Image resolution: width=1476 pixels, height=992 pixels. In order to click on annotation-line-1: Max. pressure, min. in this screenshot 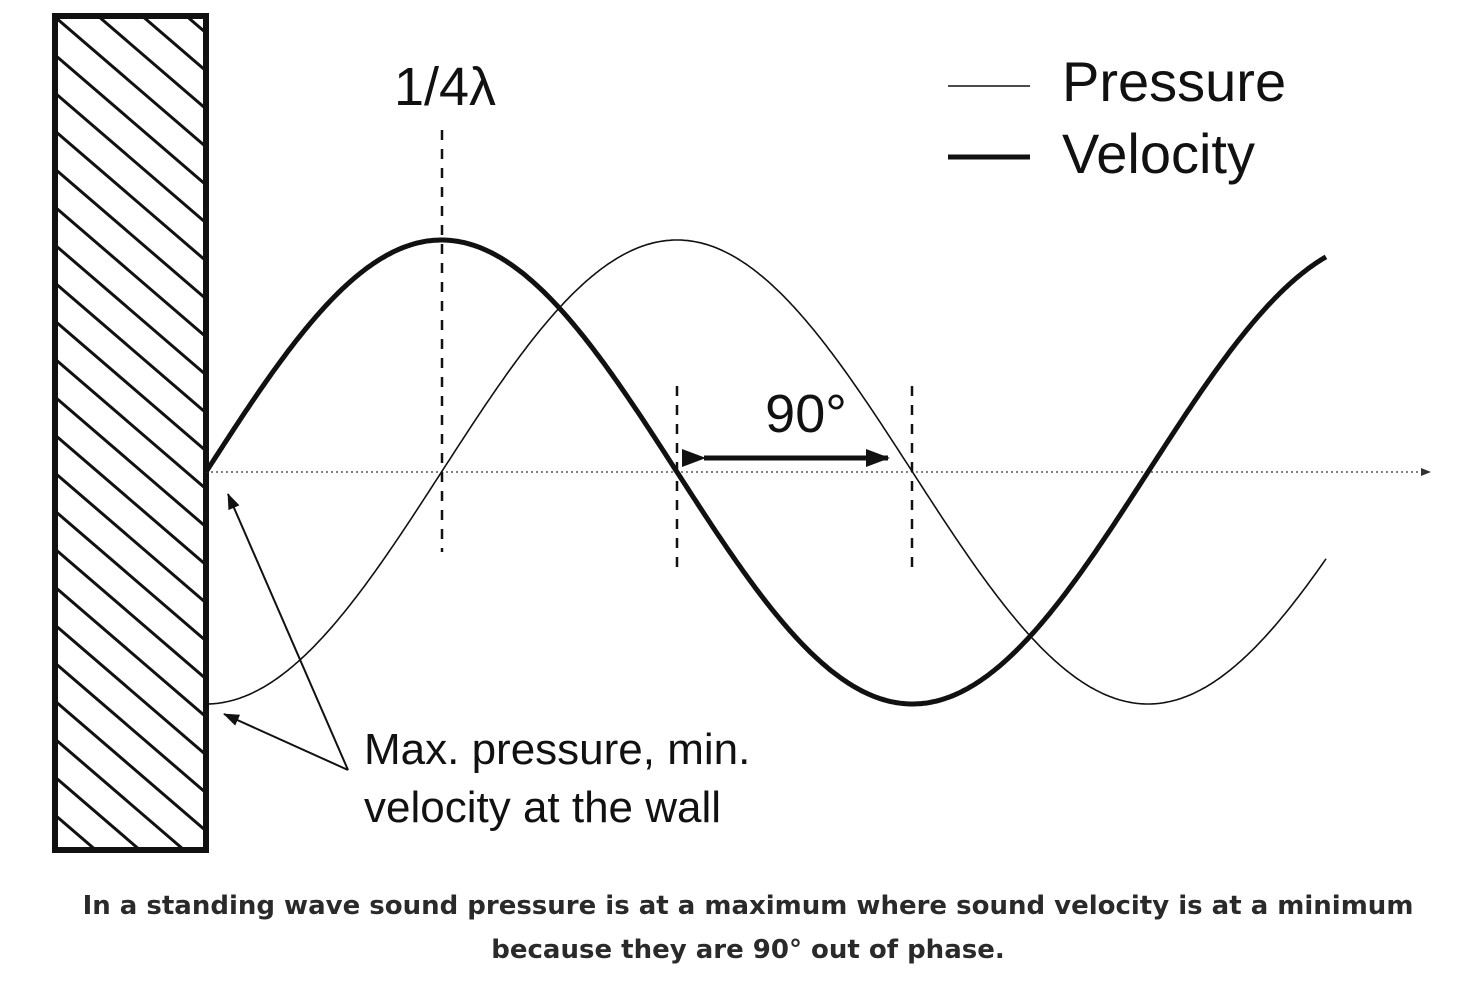, I will do `click(557, 749)`.